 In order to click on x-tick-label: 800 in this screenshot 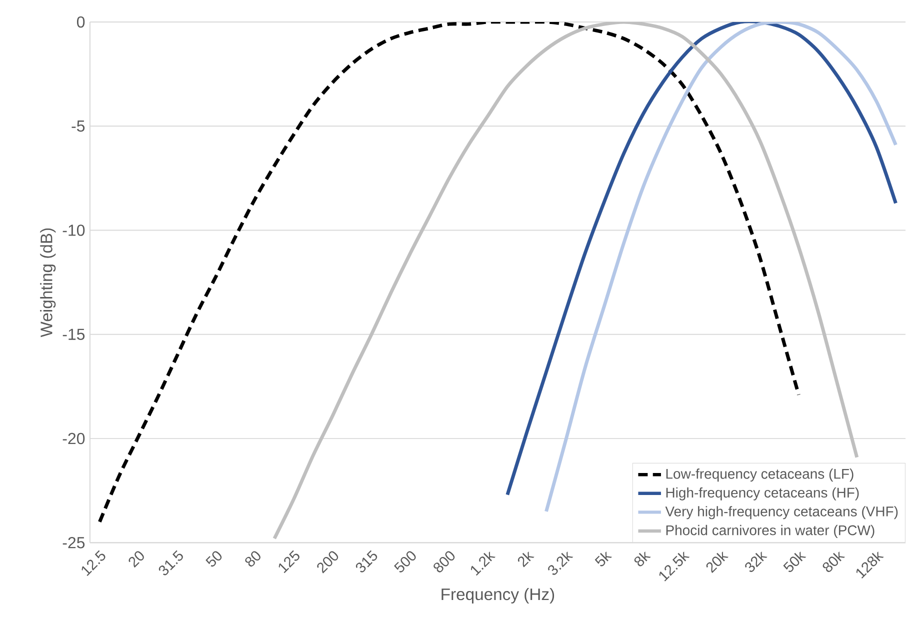, I will do `click(444, 562)`.